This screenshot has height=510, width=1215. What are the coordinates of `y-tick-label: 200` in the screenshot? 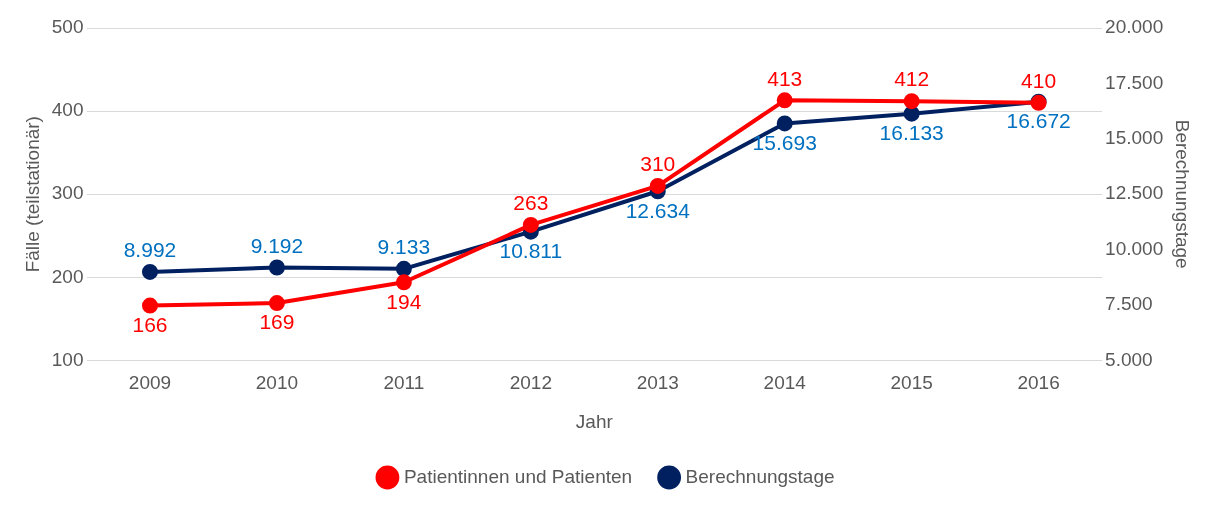 It's located at (67, 276).